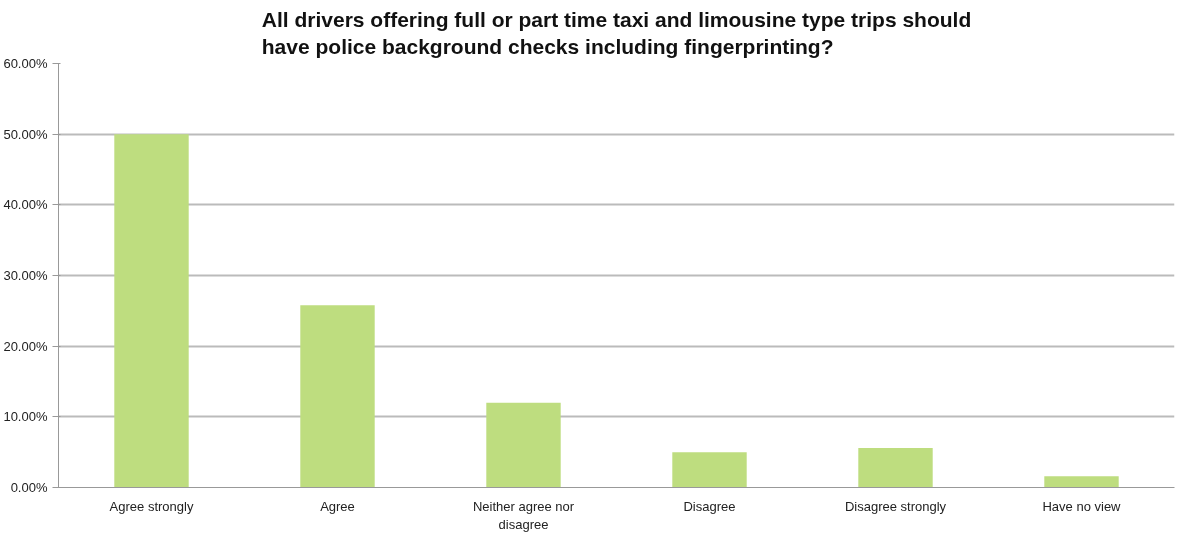 This screenshot has width=1184, height=534. I want to click on y-tick-label: 30.00%, so click(25, 275).